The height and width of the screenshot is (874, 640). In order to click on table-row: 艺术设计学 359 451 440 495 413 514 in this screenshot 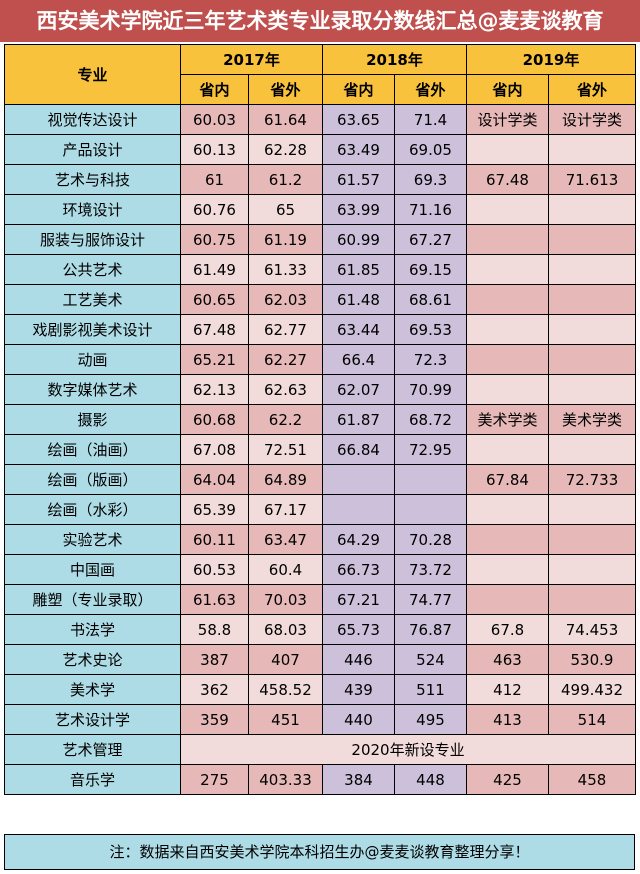, I will do `click(320, 719)`.